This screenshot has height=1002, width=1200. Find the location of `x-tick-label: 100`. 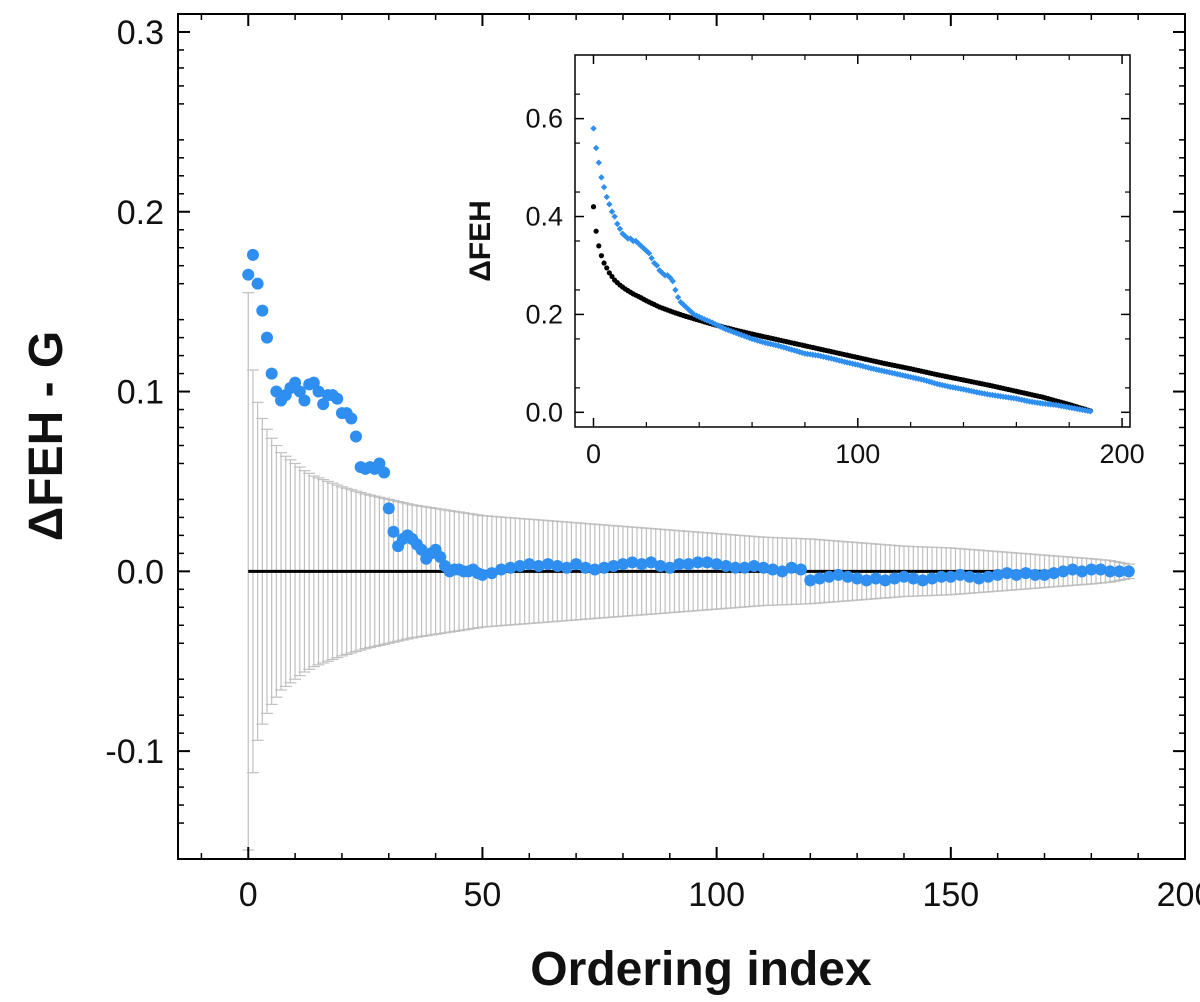

x-tick-label: 100 is located at coordinates (716, 895).